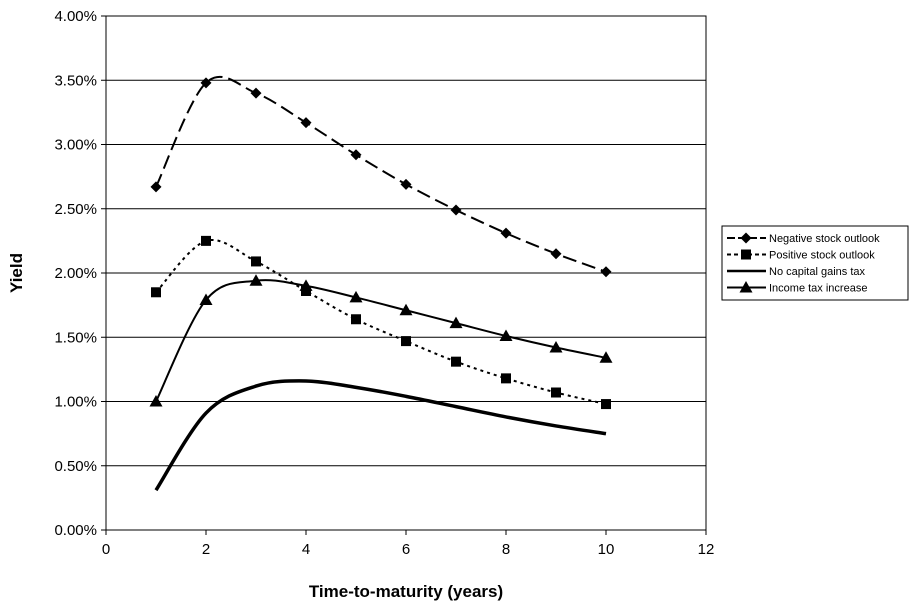 The width and height of the screenshot is (910, 607). Describe the element at coordinates (75, 530) in the screenshot. I see `y-tick-label: 0.00%` at that location.